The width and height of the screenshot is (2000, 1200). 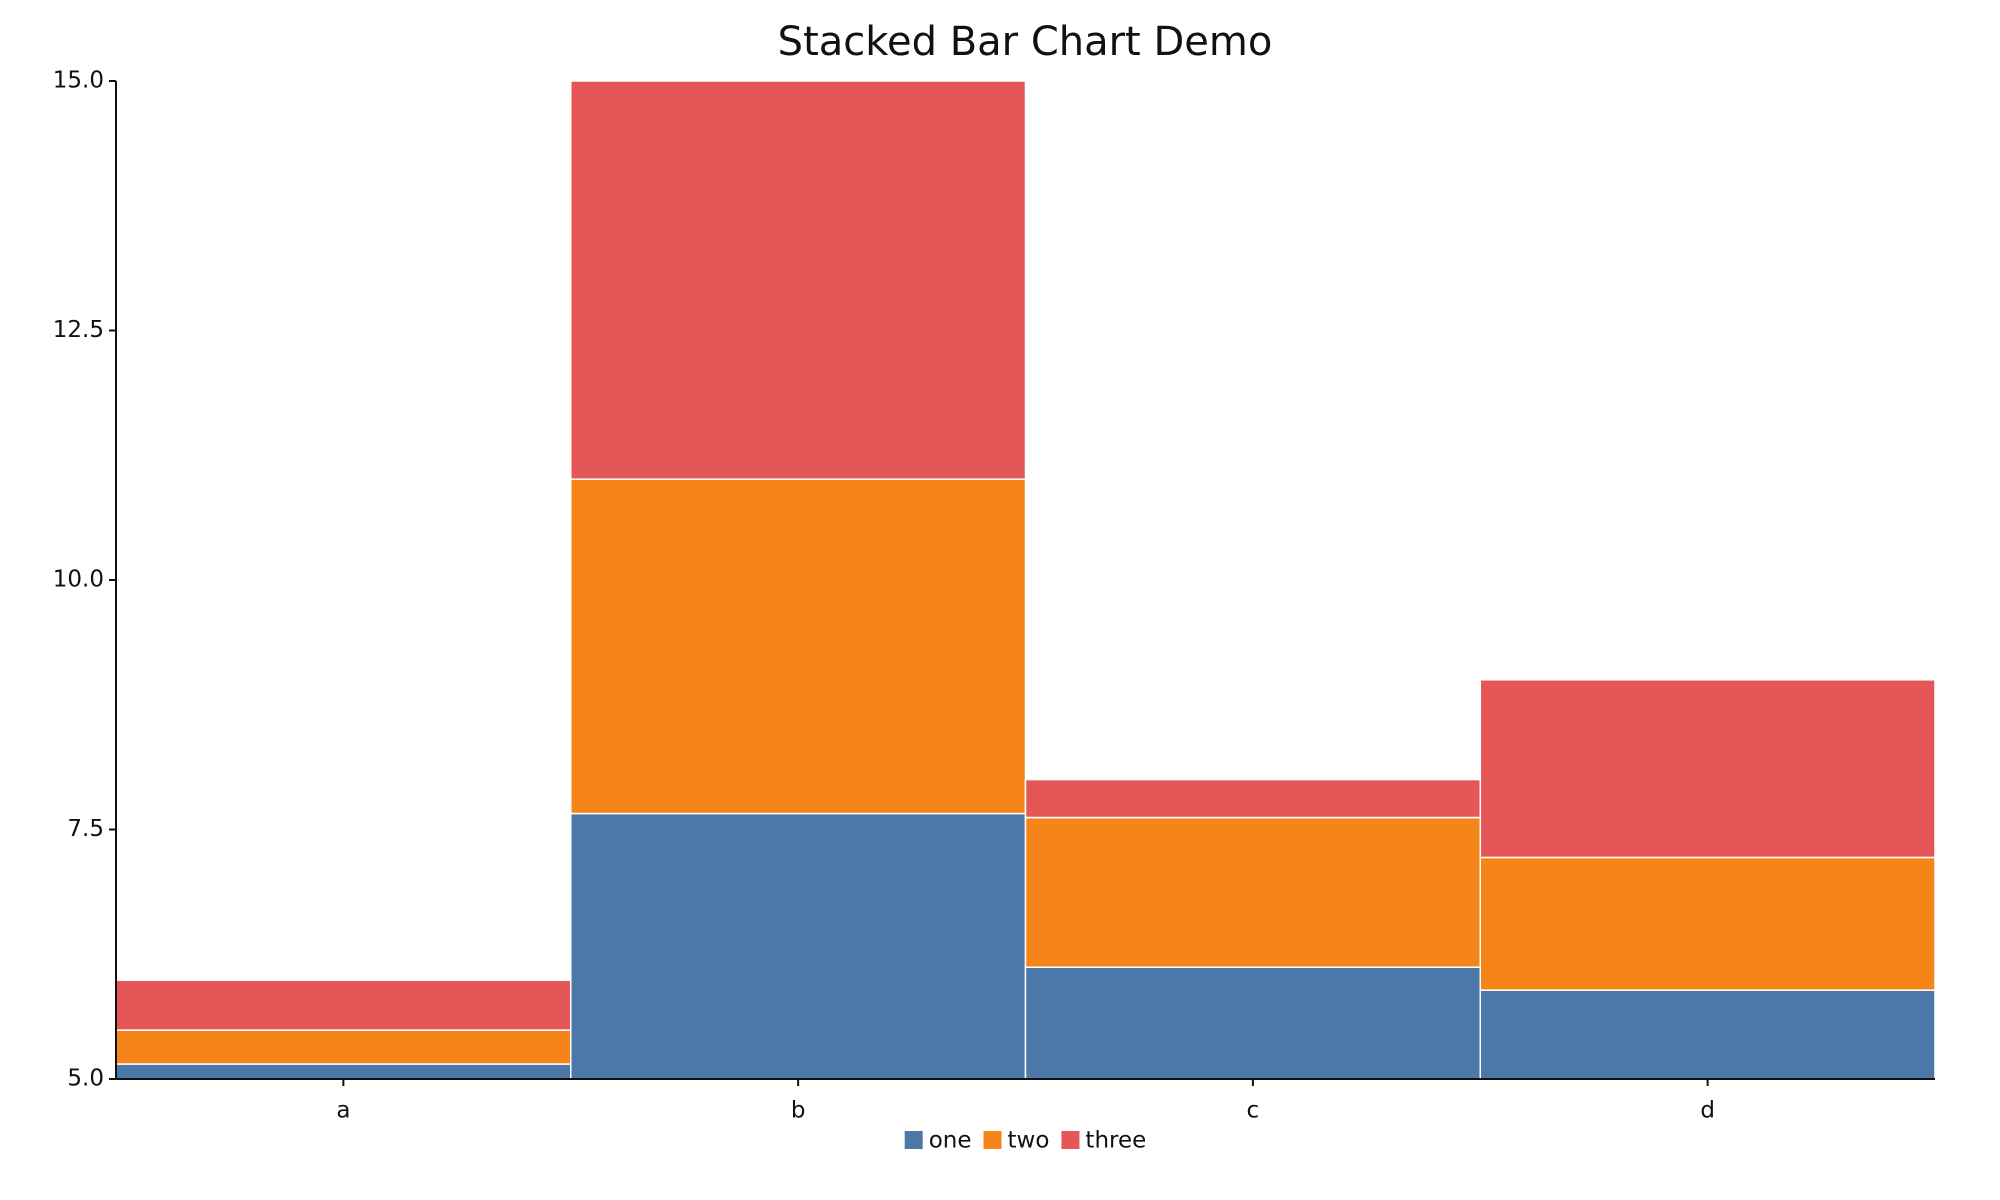 I want to click on x-tick-label: d, so click(x=1707, y=1111).